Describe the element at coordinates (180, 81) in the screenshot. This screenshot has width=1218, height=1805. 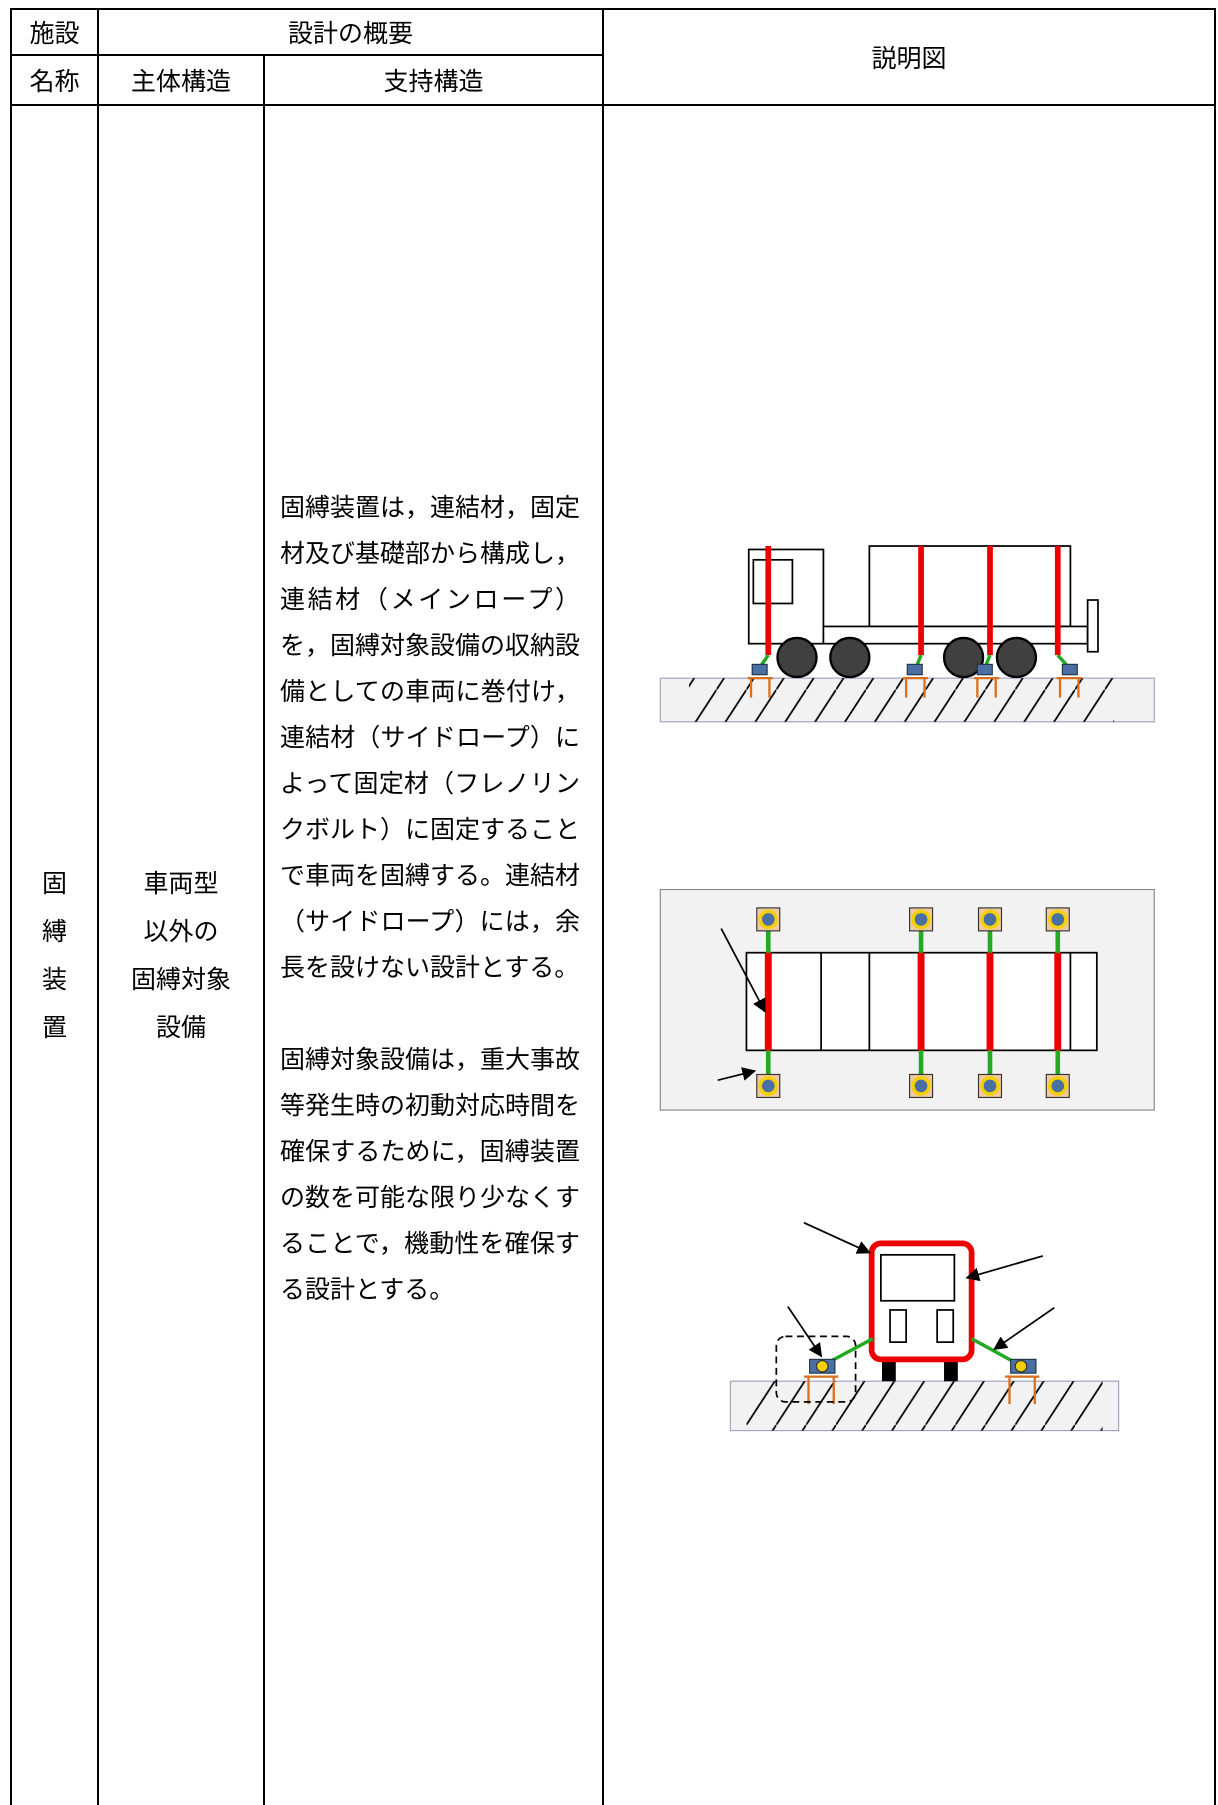
I see `header-cell: 主体構造` at that location.